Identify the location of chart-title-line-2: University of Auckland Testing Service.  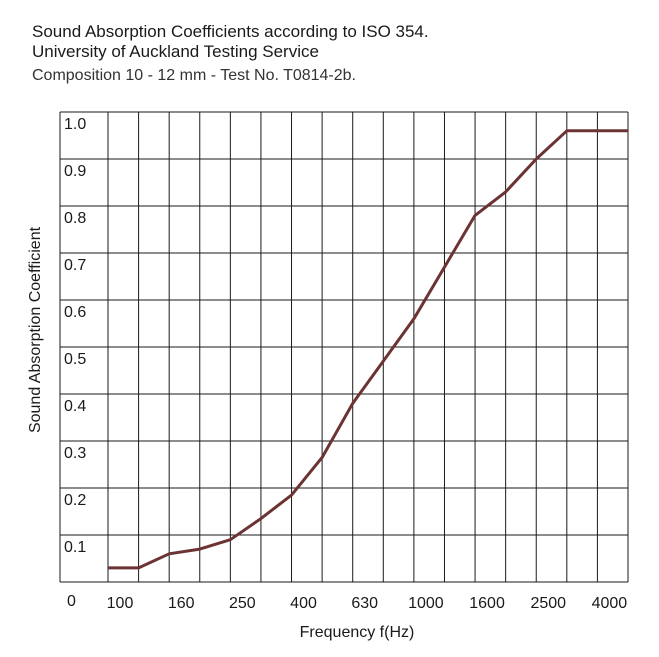
(175, 51).